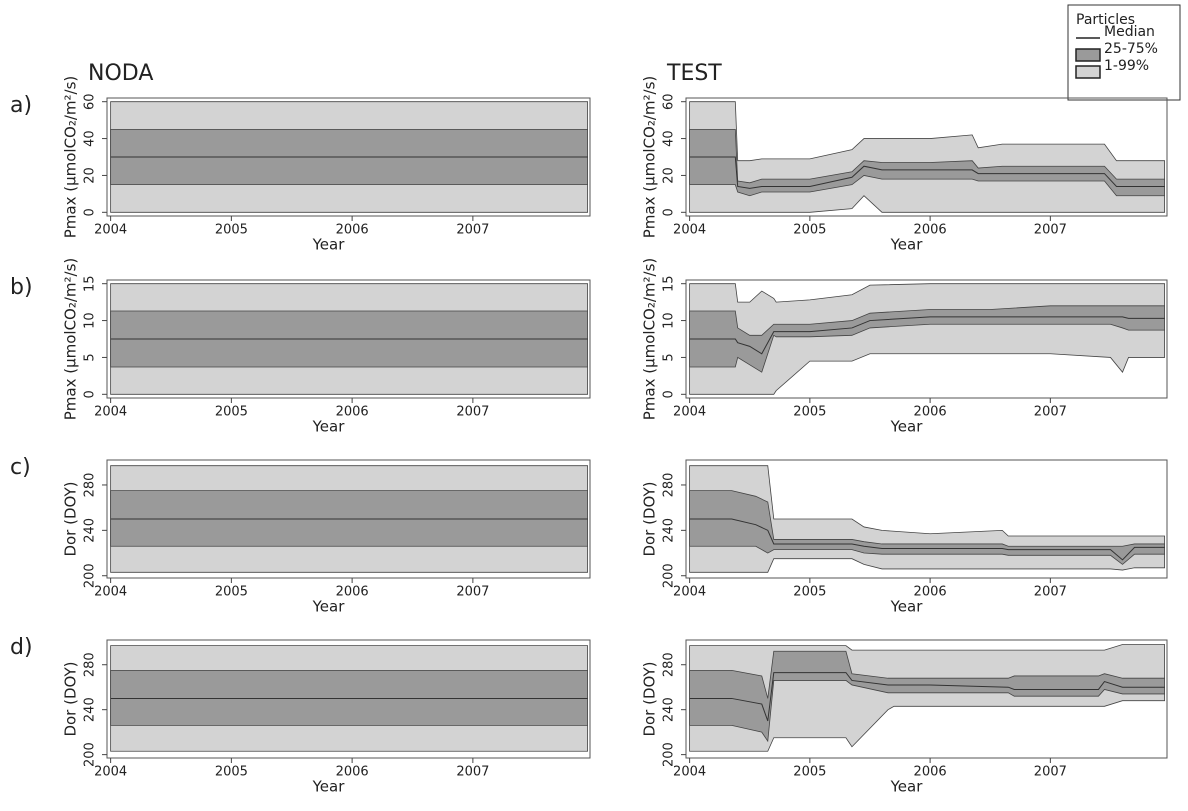  What do you see at coordinates (21, 287) in the screenshot?
I see `panel-label: b)` at bounding box center [21, 287].